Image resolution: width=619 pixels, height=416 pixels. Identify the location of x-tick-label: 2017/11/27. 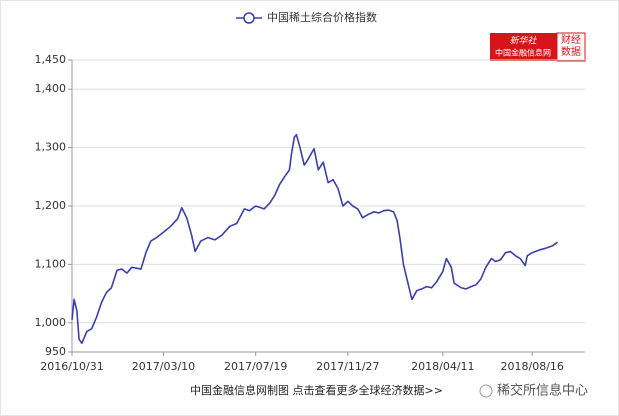
(347, 366).